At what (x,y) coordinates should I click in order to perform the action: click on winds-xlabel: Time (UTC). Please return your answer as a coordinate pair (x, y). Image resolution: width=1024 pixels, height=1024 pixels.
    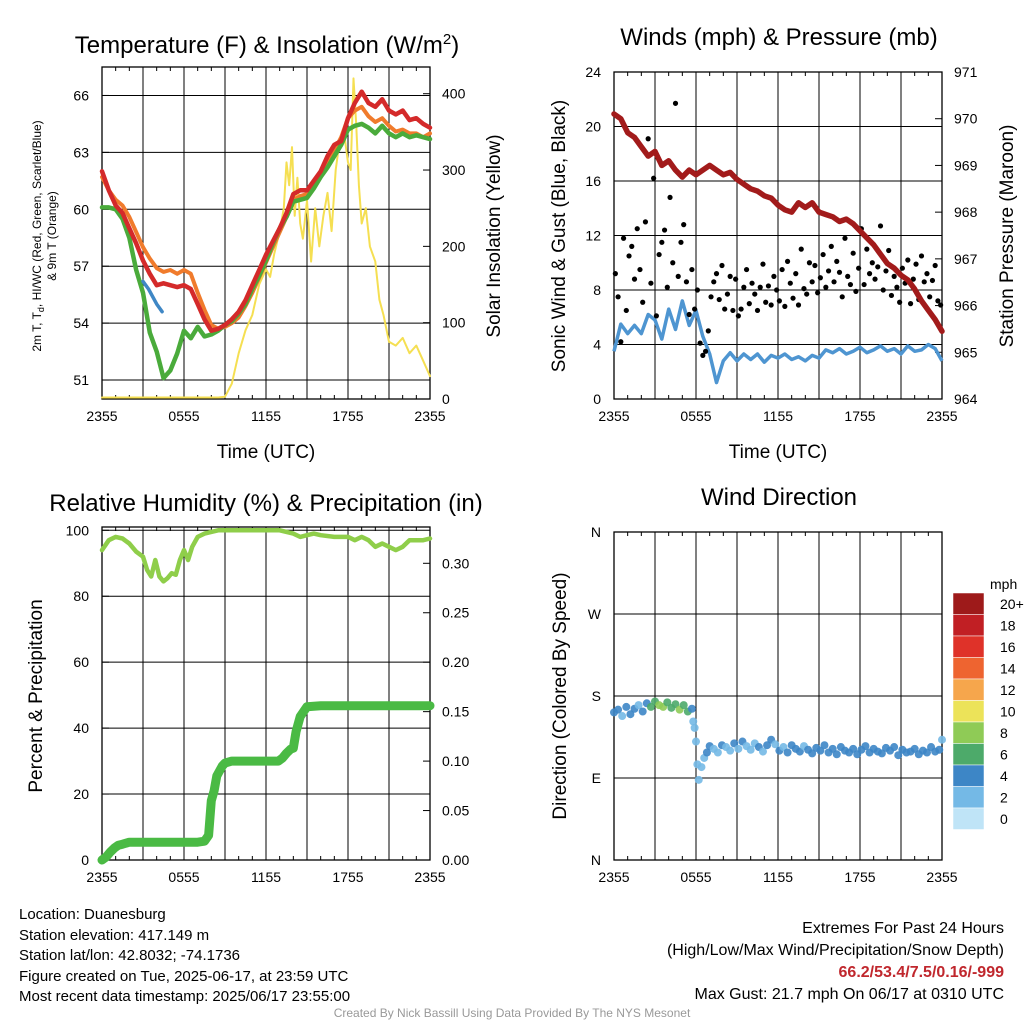
    Looking at the image, I should click on (778, 452).